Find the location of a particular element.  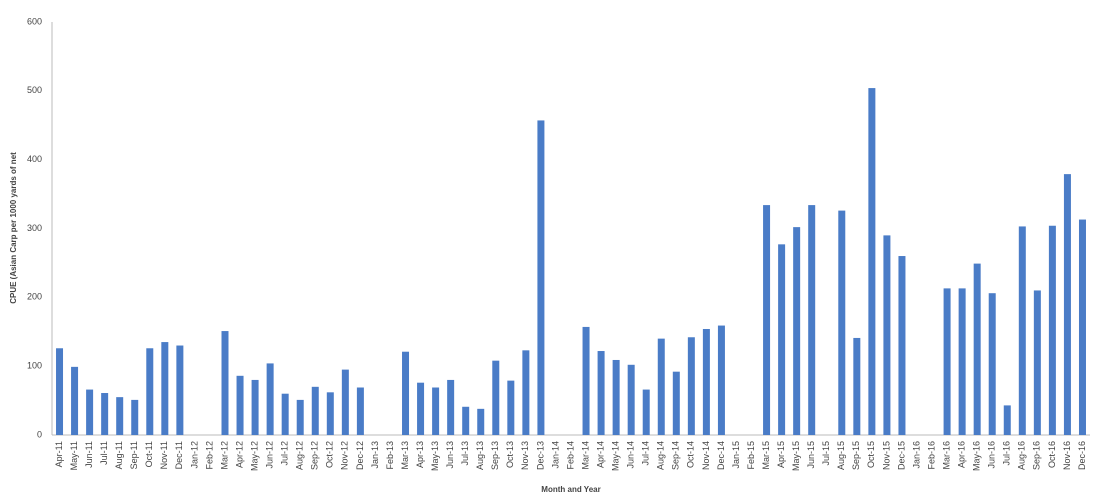

x-tick-label: Sep-16 is located at coordinates (1037, 455).